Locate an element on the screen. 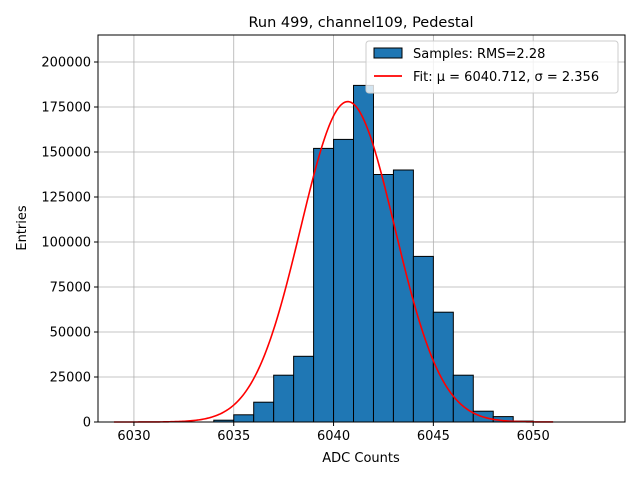 This screenshot has width=640, height=480. x-tick-label: 6040 is located at coordinates (333, 436).